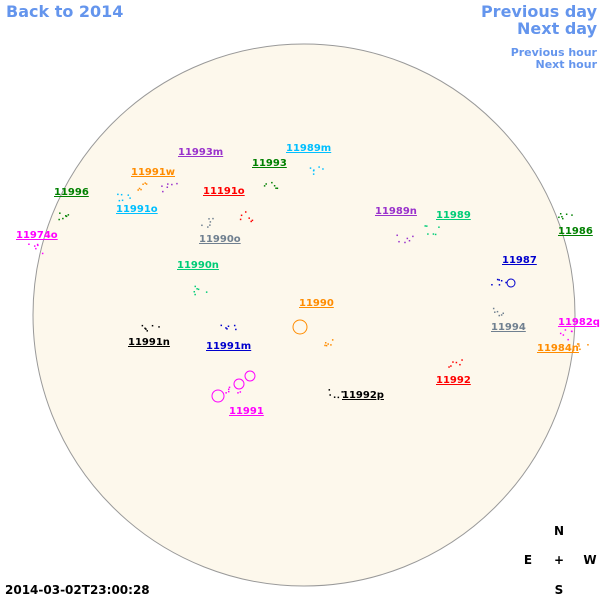 This screenshot has width=600, height=600. What do you see at coordinates (316, 303) in the screenshot?
I see `region-label: 11990` at bounding box center [316, 303].